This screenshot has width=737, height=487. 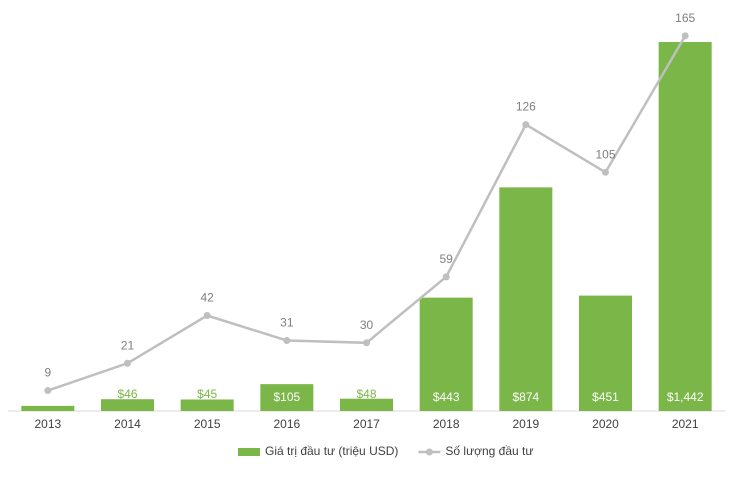 I want to click on data-label: $105, so click(x=286, y=397).